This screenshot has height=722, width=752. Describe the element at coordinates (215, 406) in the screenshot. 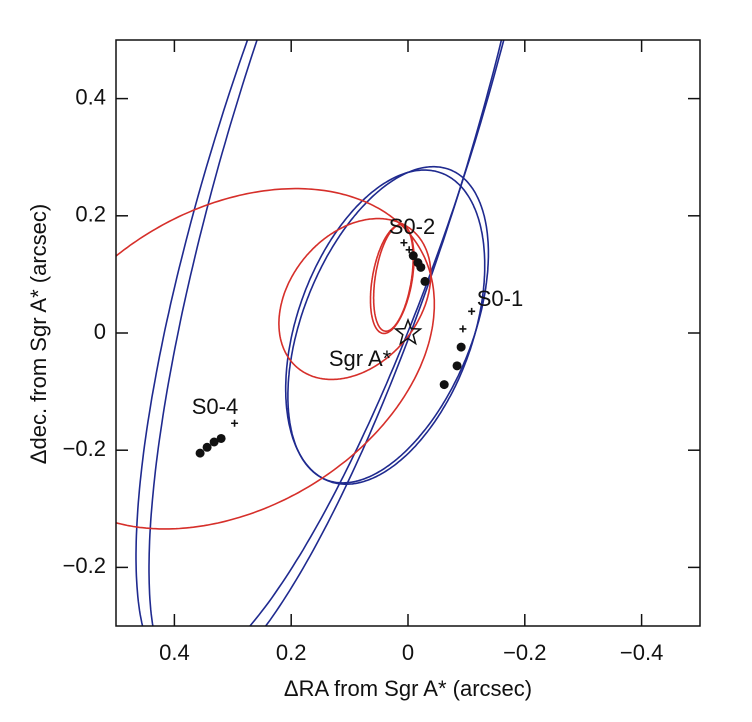

I see `star-label: S0-4` at that location.